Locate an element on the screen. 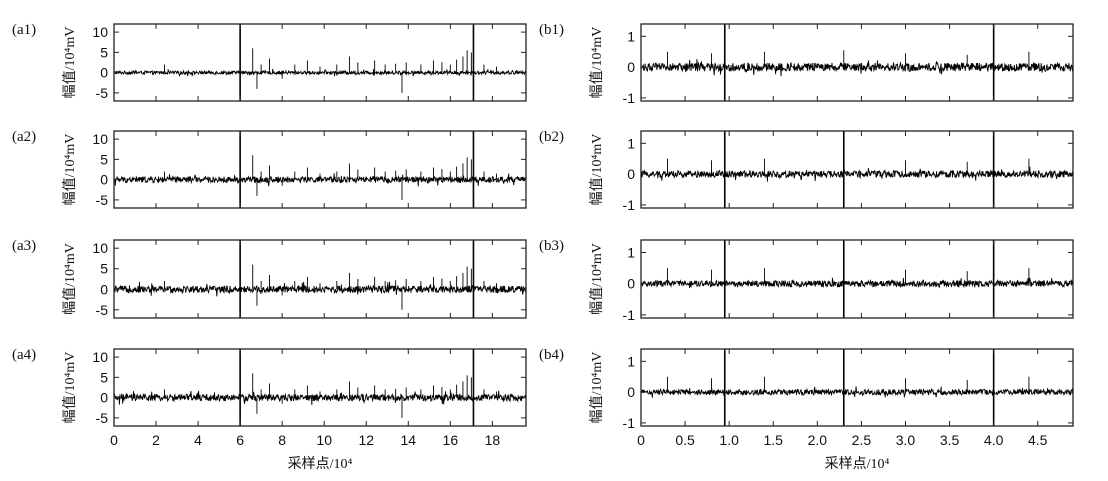  xtick-label-b4-6: 3.0 is located at coordinates (906, 440).